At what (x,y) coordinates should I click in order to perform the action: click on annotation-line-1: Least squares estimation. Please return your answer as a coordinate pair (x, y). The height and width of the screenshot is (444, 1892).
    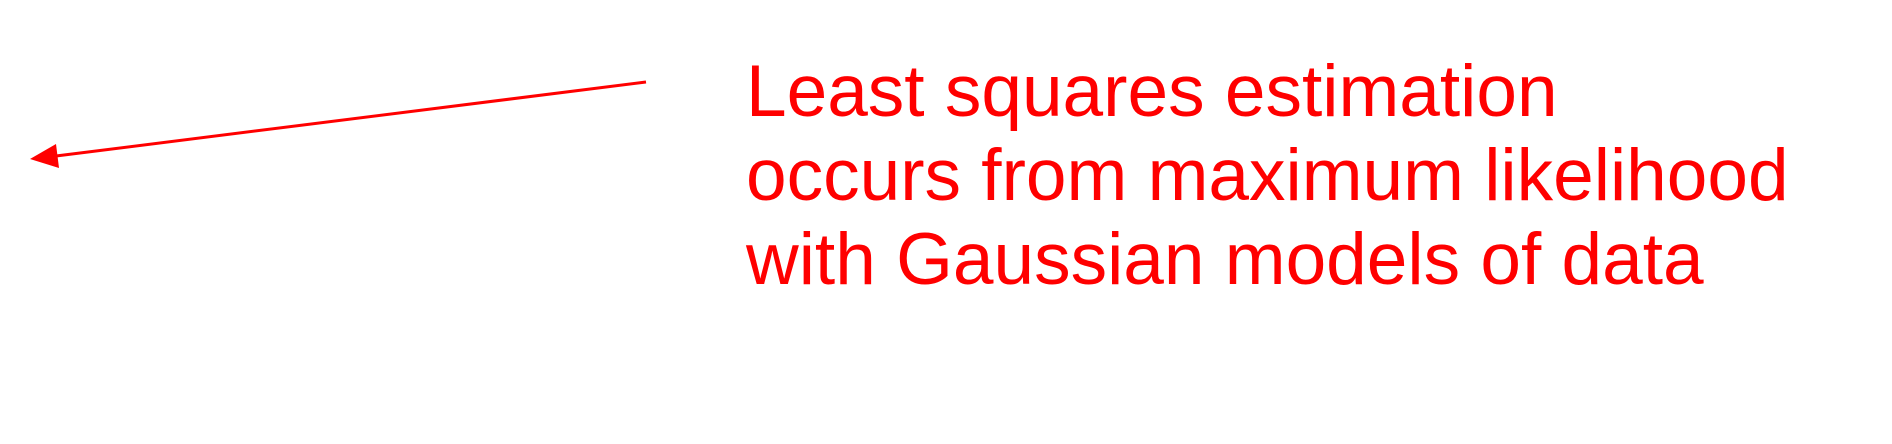
    Looking at the image, I should click on (1152, 91).